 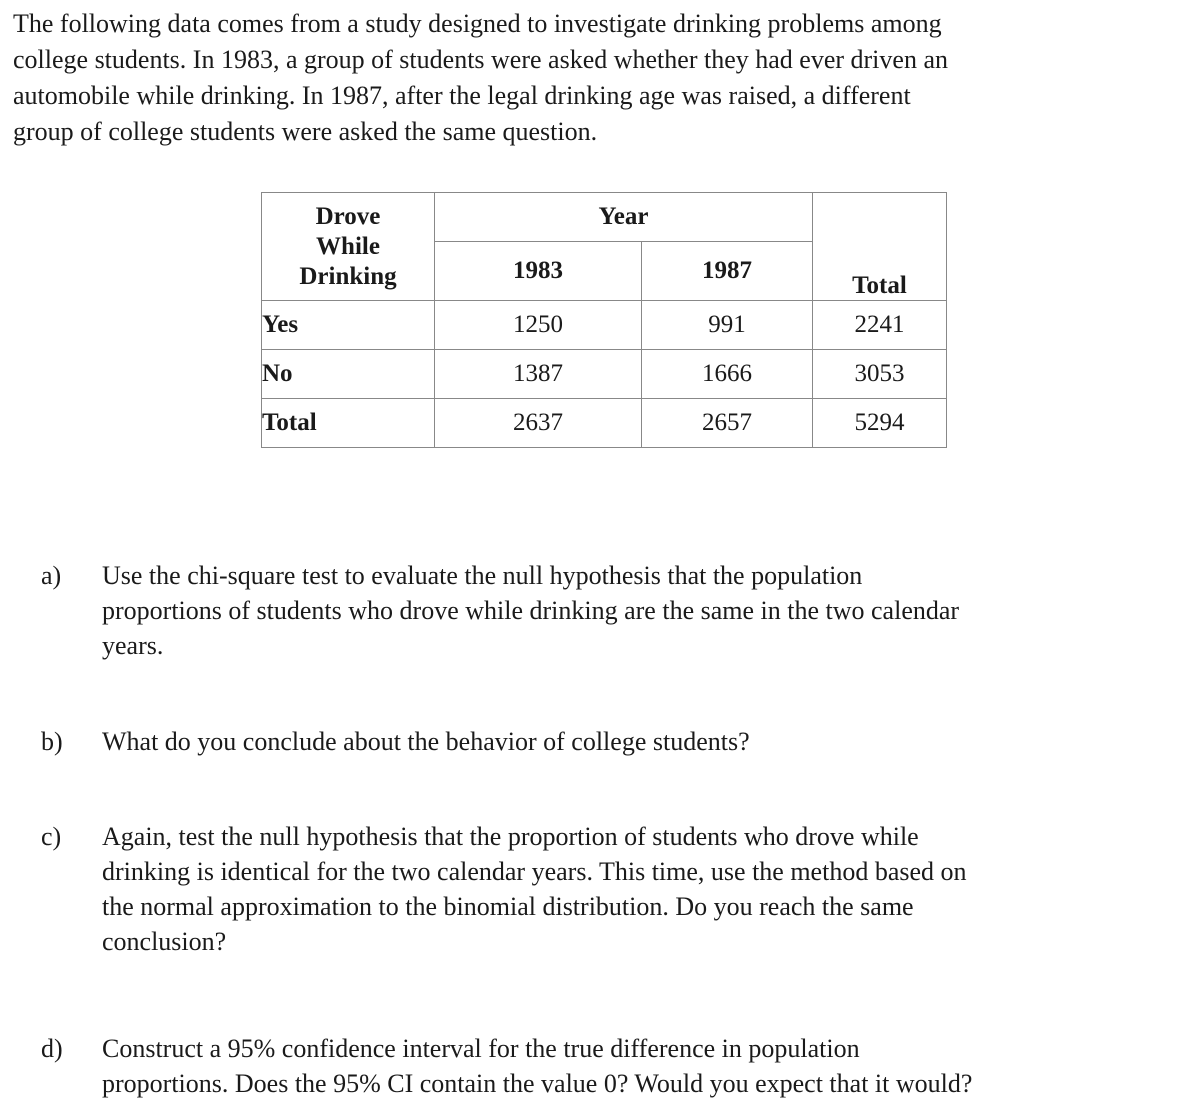 What do you see at coordinates (623, 217) in the screenshot?
I see `year-group-header-cell: Year` at bounding box center [623, 217].